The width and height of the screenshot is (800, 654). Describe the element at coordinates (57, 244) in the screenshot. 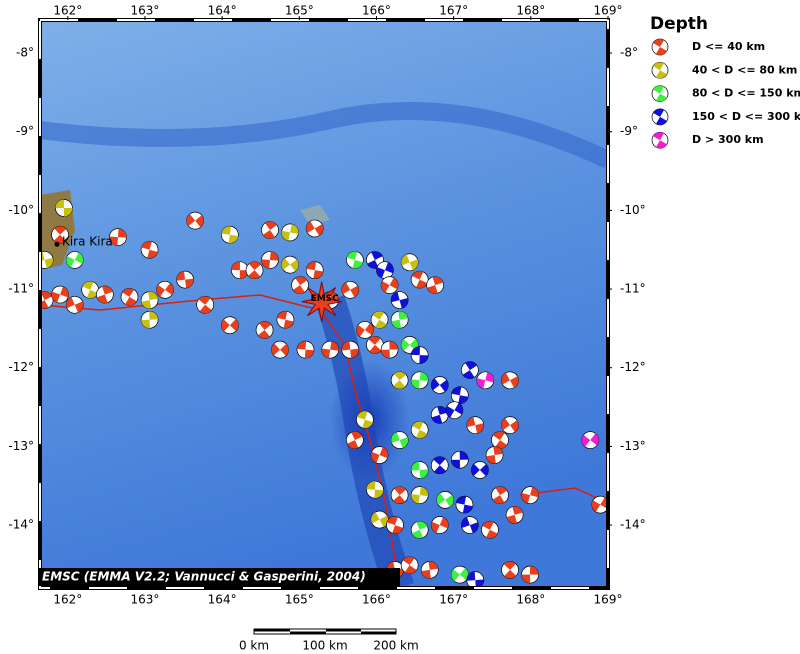

I see `place-dot` at that location.